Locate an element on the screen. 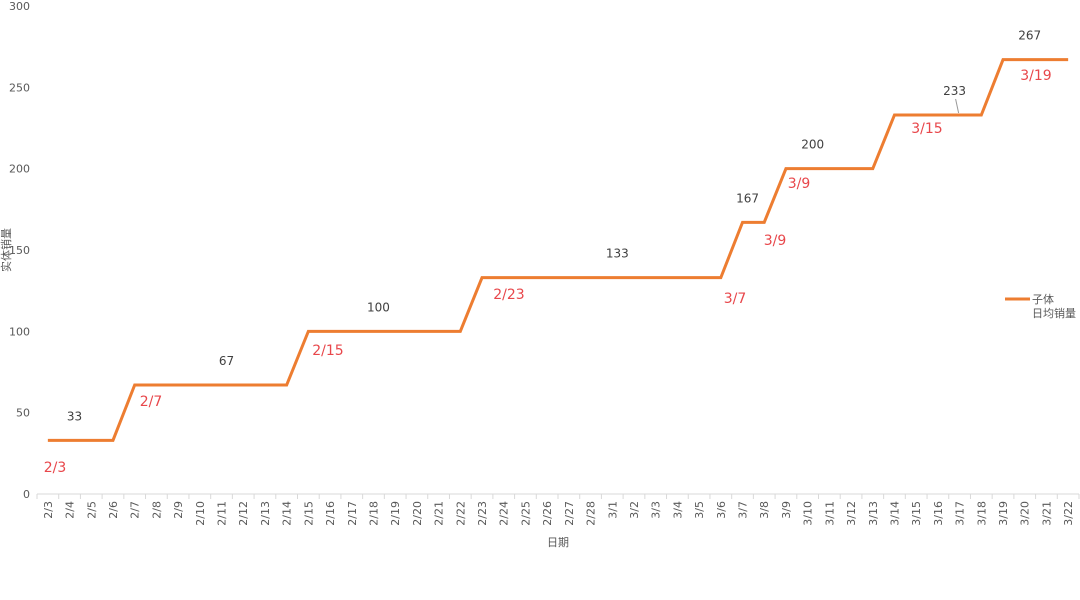 Image resolution: width=1080 pixels, height=600 pixels. x-tick-label: 3/15 is located at coordinates (916, 513).